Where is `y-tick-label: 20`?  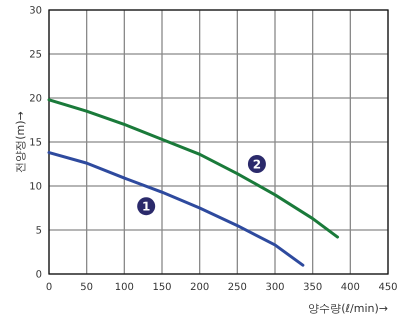
y-tick-label: 20 is located at coordinates (35, 99).